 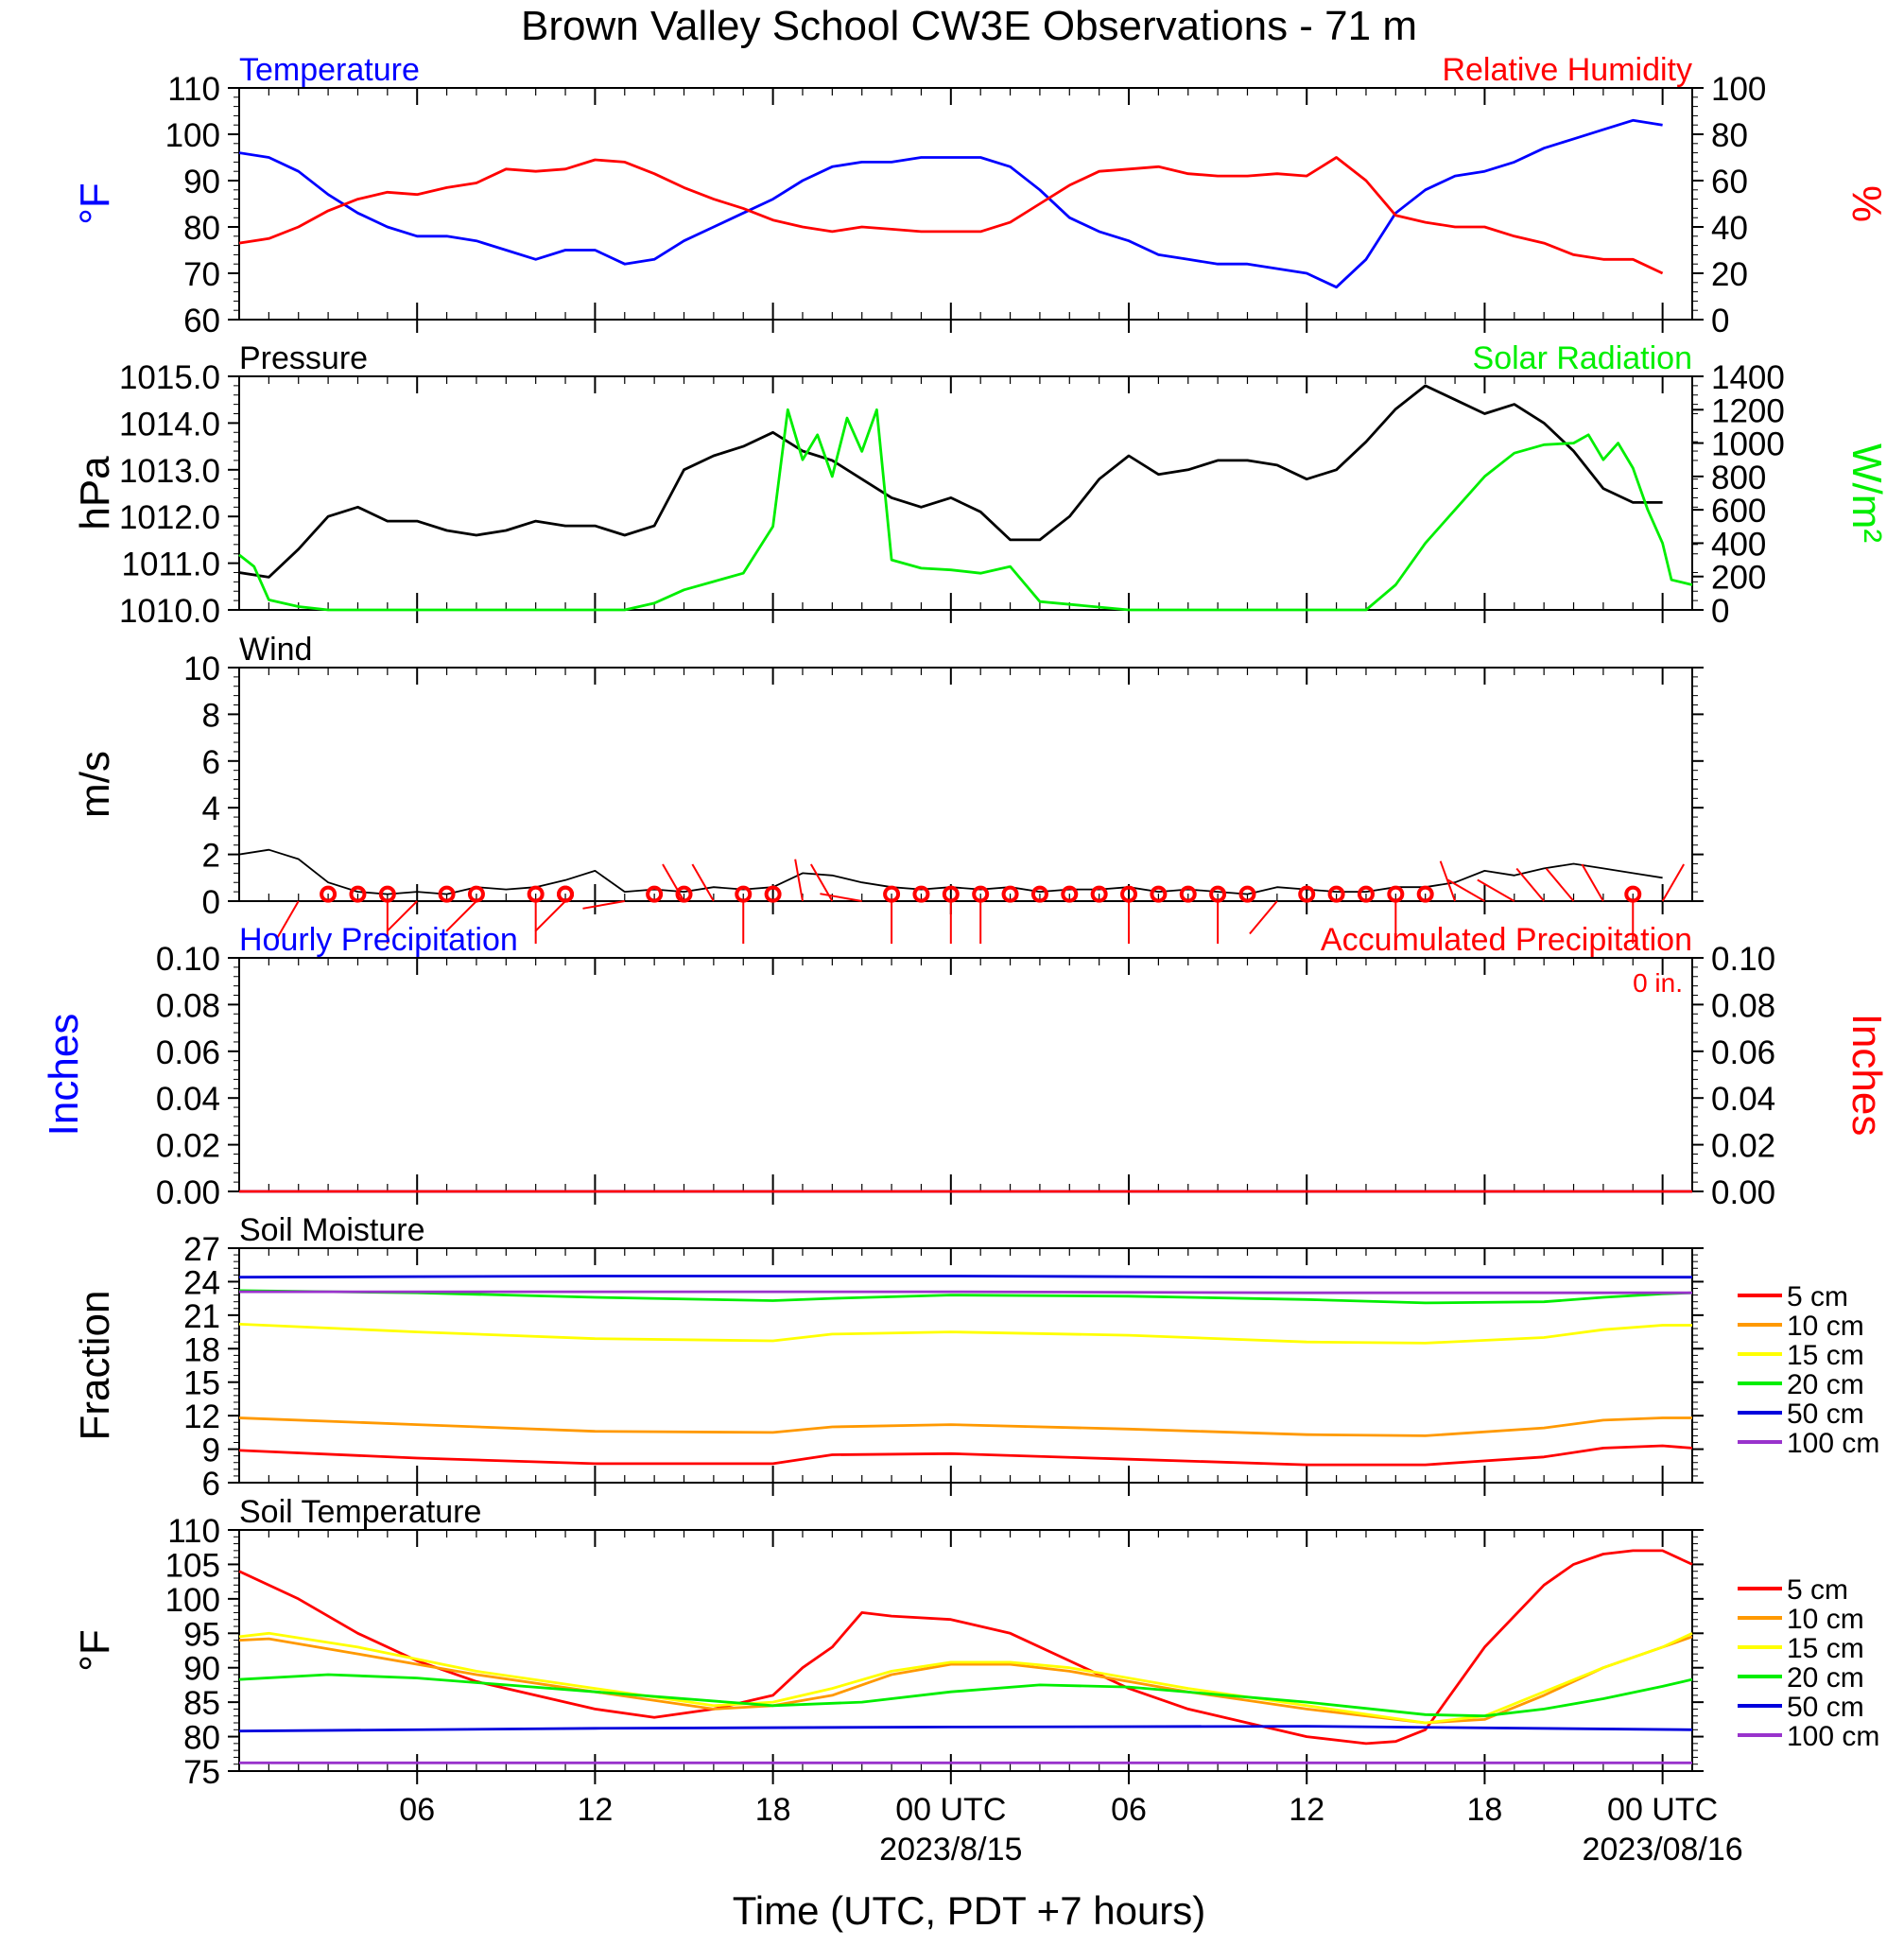 What do you see at coordinates (1743, 1192) in the screenshot?
I see `y-tick-label-right: 0.00` at bounding box center [1743, 1192].